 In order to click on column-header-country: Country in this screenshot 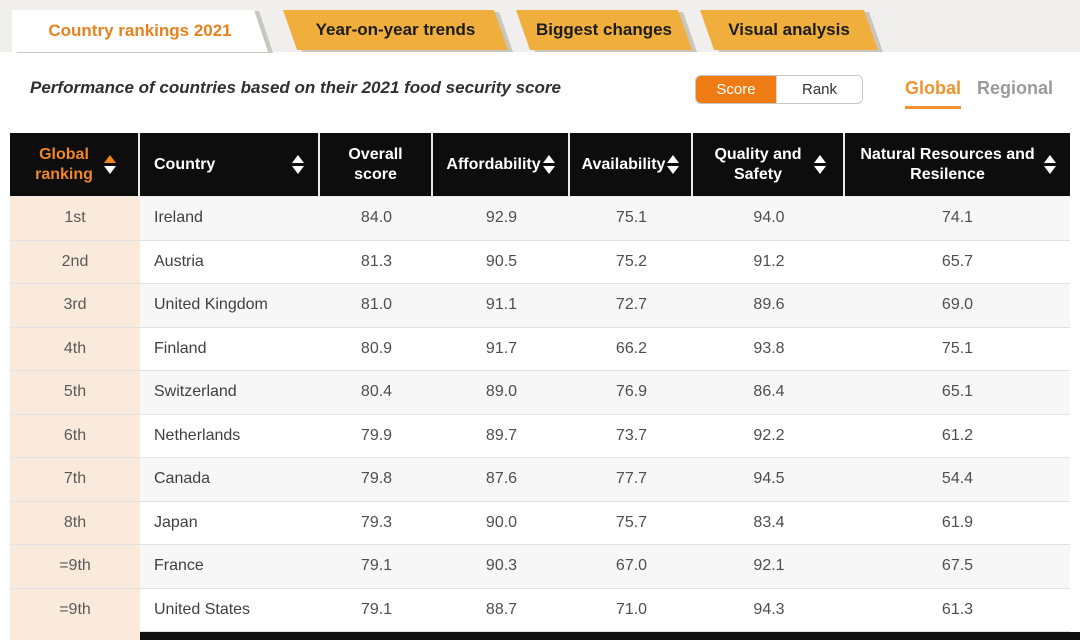, I will do `click(230, 164)`.